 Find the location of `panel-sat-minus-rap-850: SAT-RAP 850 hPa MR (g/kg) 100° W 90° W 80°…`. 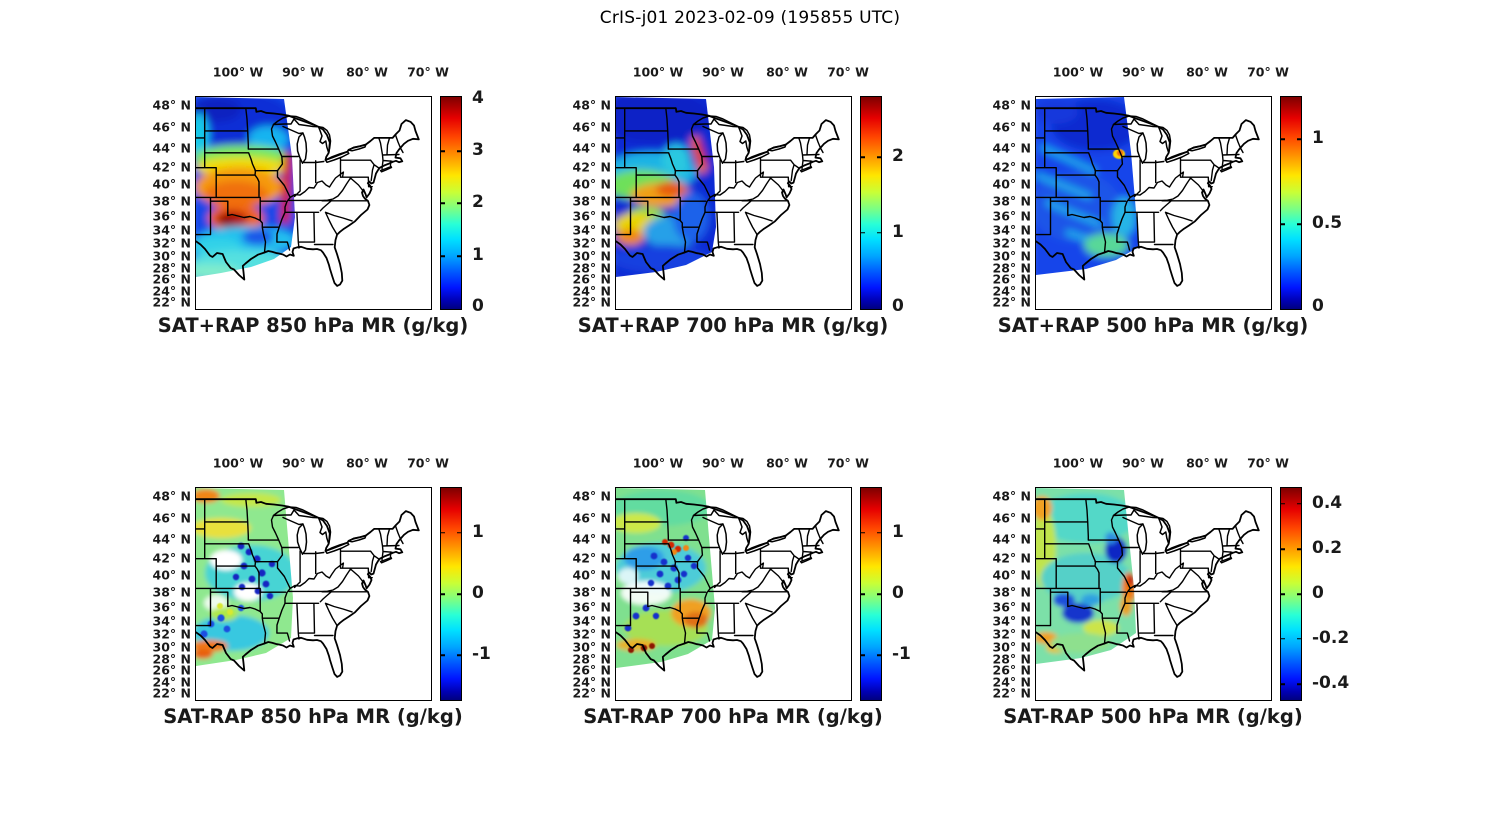

panel-sat-minus-rap-850: SAT-RAP 850 hPa MR (g/kg) 100° W 90° W 80°… is located at coordinates (335, 601).